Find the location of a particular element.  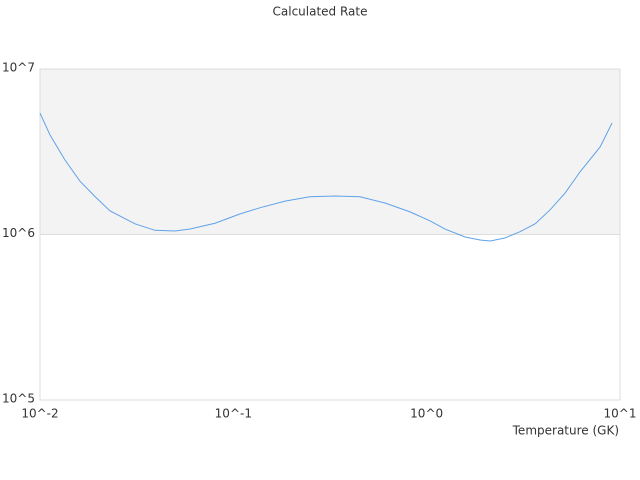

x-tick-label: 10^-1 is located at coordinates (233, 414).